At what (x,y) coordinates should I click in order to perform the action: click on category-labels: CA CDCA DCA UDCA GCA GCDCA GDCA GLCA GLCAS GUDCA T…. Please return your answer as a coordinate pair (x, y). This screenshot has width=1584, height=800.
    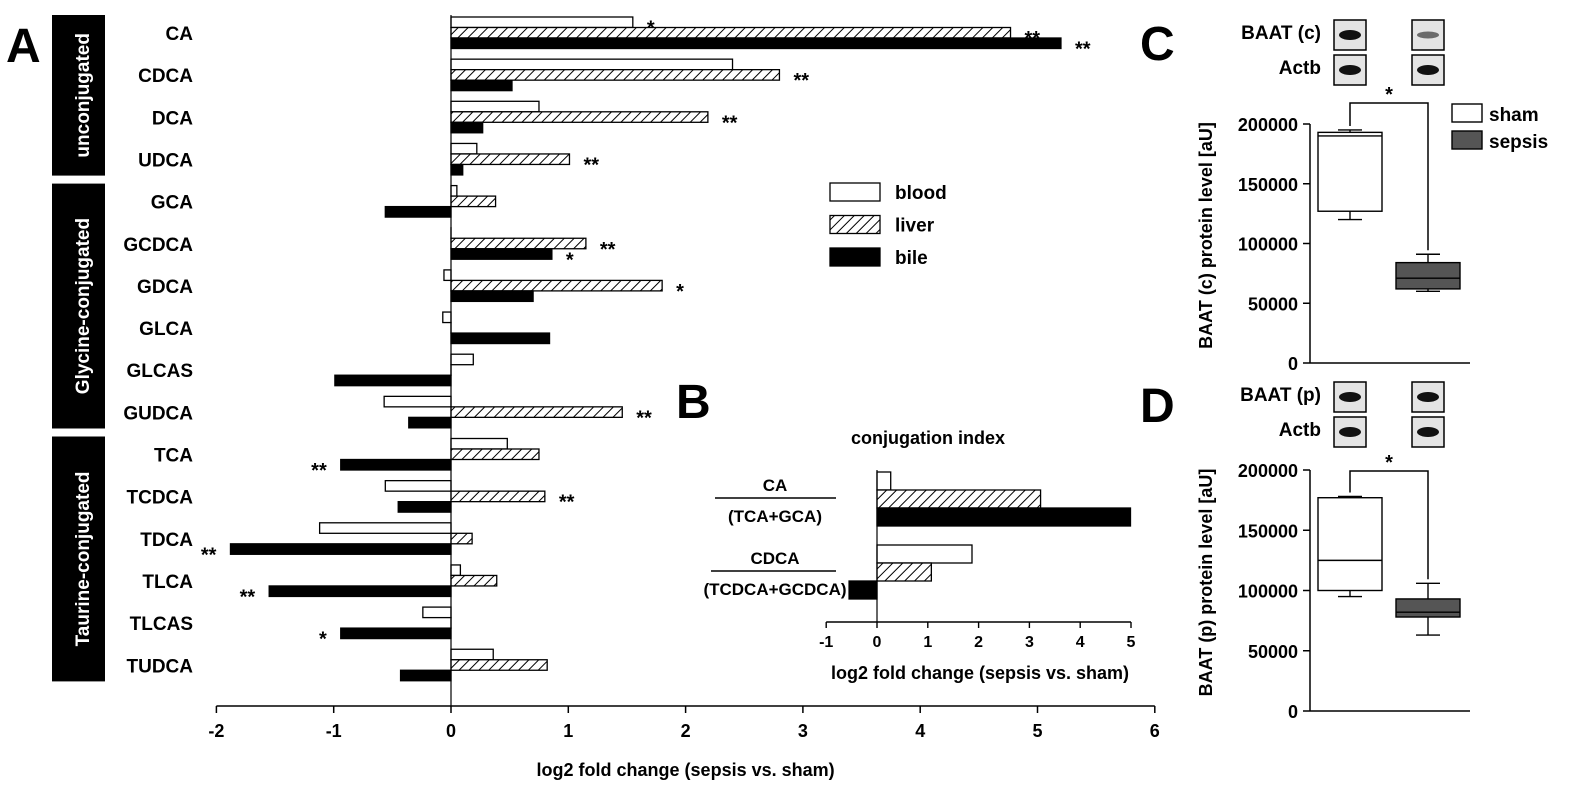
    Looking at the image, I should click on (158, 350).